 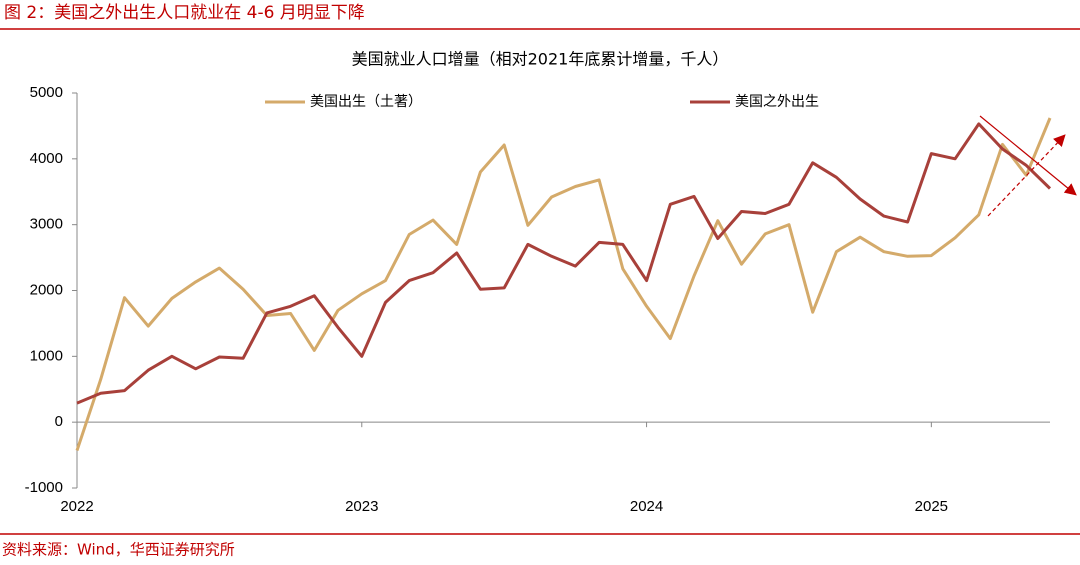 What do you see at coordinates (646, 506) in the screenshot?
I see `x-tick-label: 2024` at bounding box center [646, 506].